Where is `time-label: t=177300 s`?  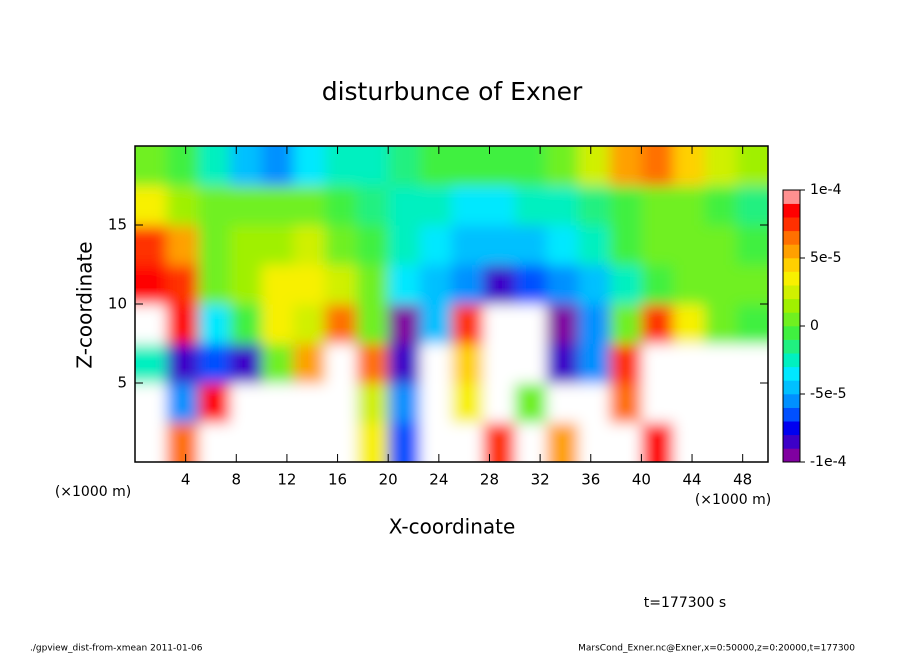 time-label: t=177300 s is located at coordinates (685, 603).